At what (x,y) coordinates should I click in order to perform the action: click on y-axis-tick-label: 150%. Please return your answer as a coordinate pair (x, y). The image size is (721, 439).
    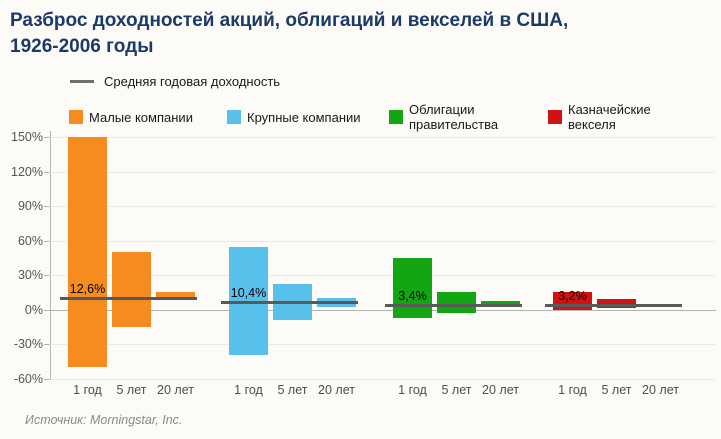
    Looking at the image, I should click on (27, 137).